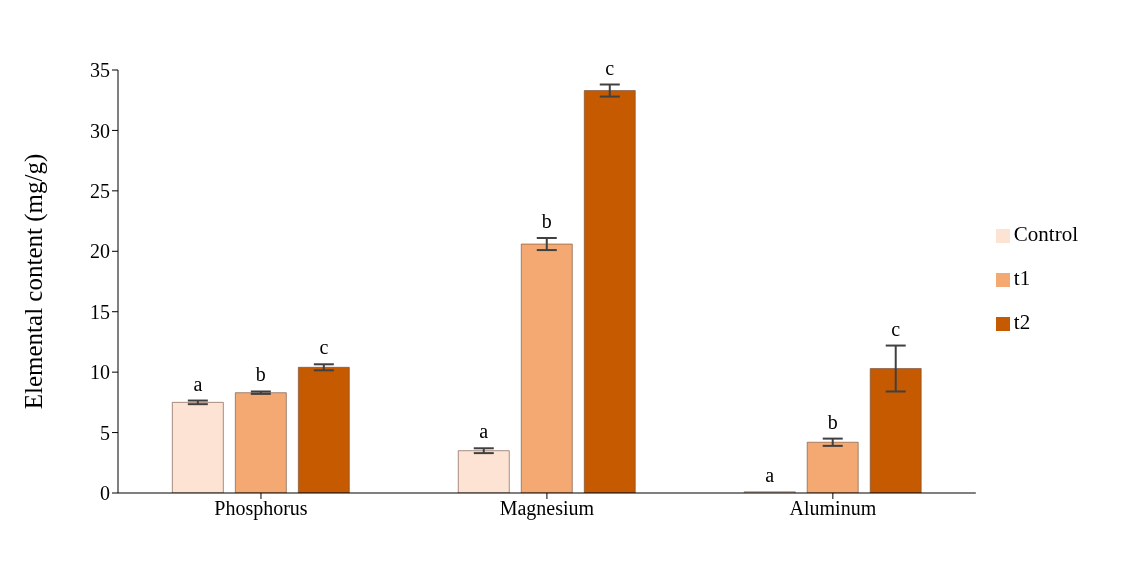 This screenshot has height=564, width=1122. Describe the element at coordinates (33, 281) in the screenshot. I see `y-axis-title: Elemental content (mg/g)` at that location.